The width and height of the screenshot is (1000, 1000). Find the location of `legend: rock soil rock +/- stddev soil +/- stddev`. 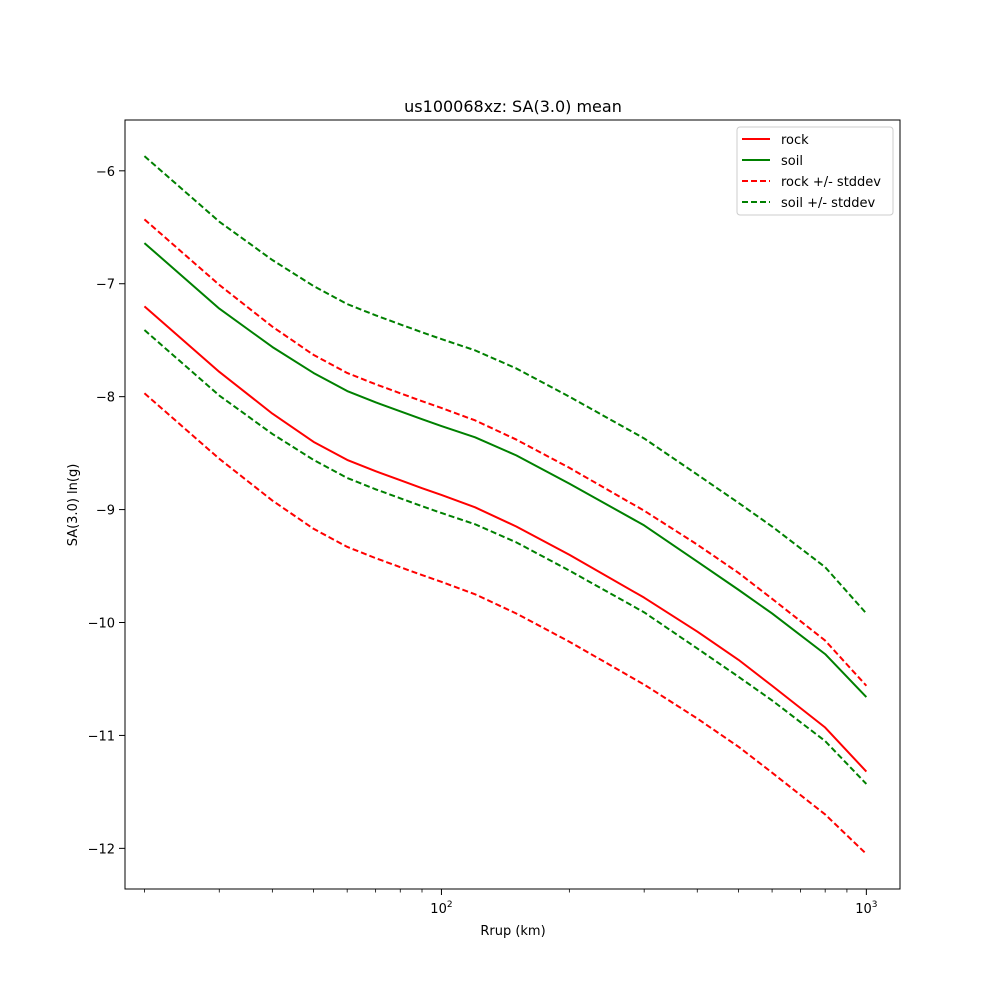

legend: rock soil rock +/- stddev soil +/- stddev is located at coordinates (815, 171).